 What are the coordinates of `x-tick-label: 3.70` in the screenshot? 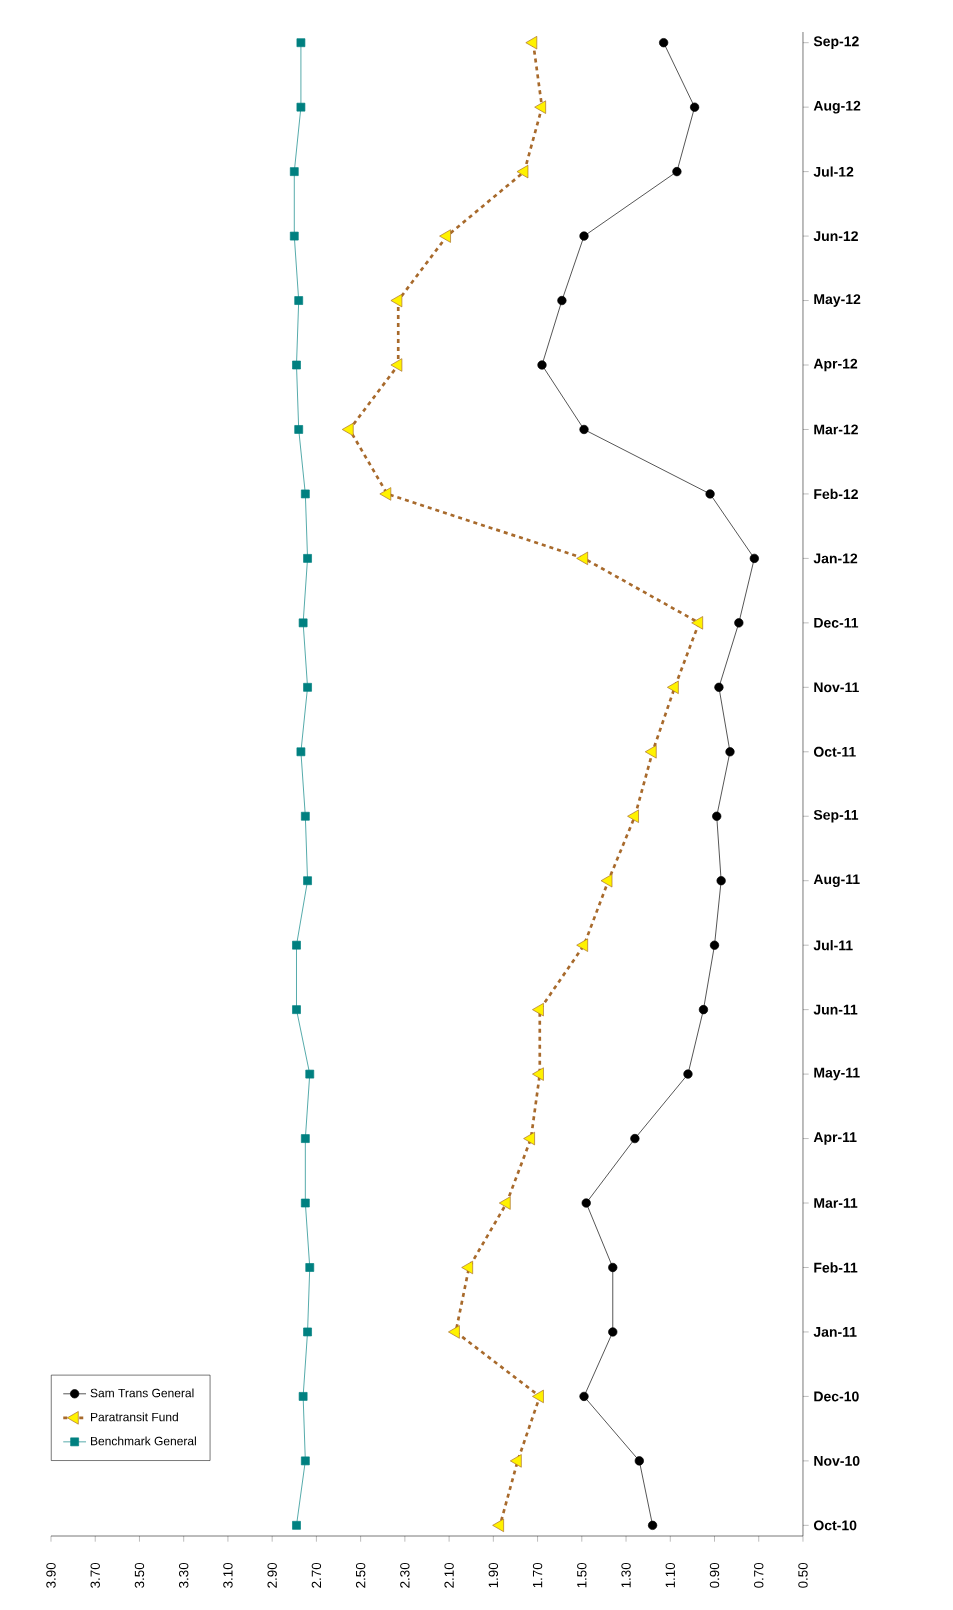 It's located at (95, 1575).